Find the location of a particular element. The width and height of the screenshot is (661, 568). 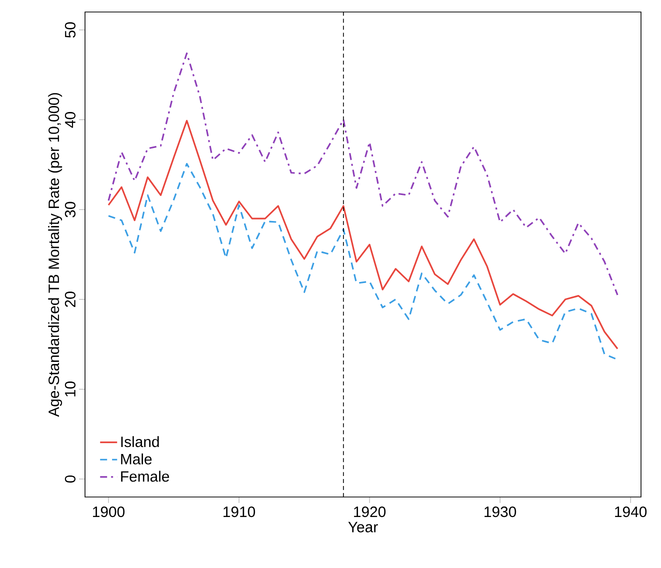

legend-label: Male is located at coordinates (136, 458).